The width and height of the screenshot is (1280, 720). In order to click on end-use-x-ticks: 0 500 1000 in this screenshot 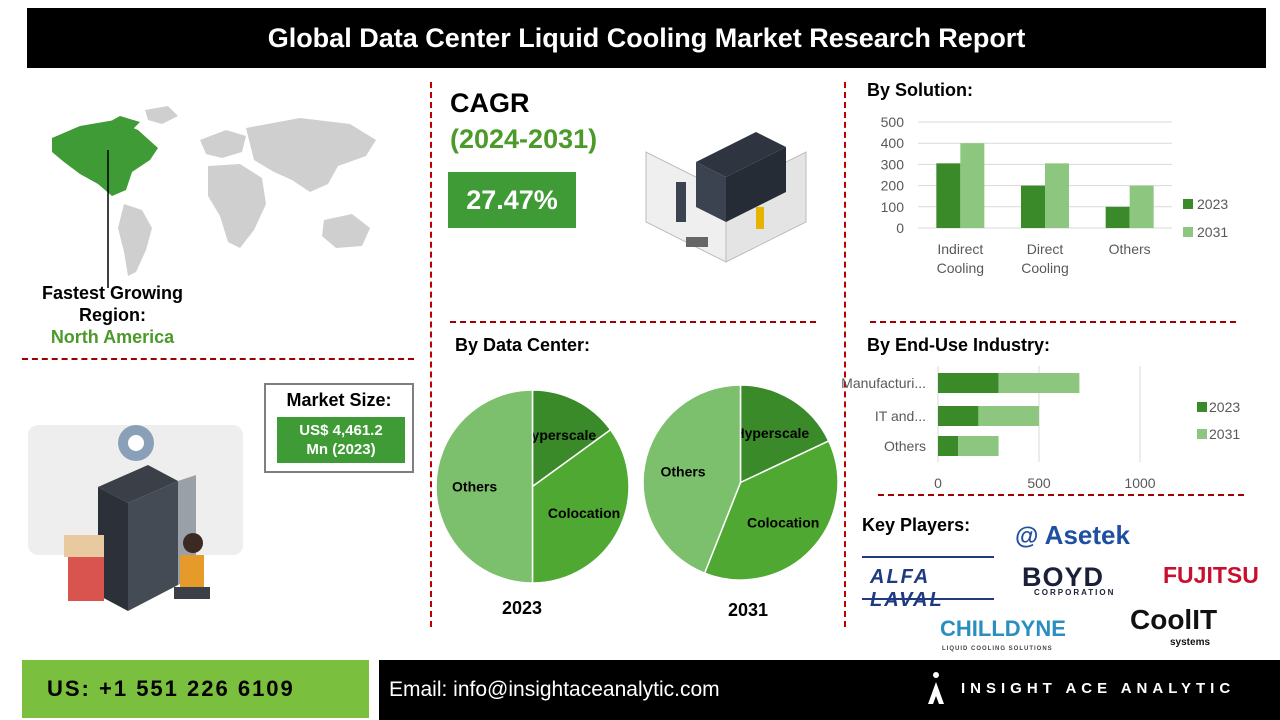, I will do `click(1045, 483)`.